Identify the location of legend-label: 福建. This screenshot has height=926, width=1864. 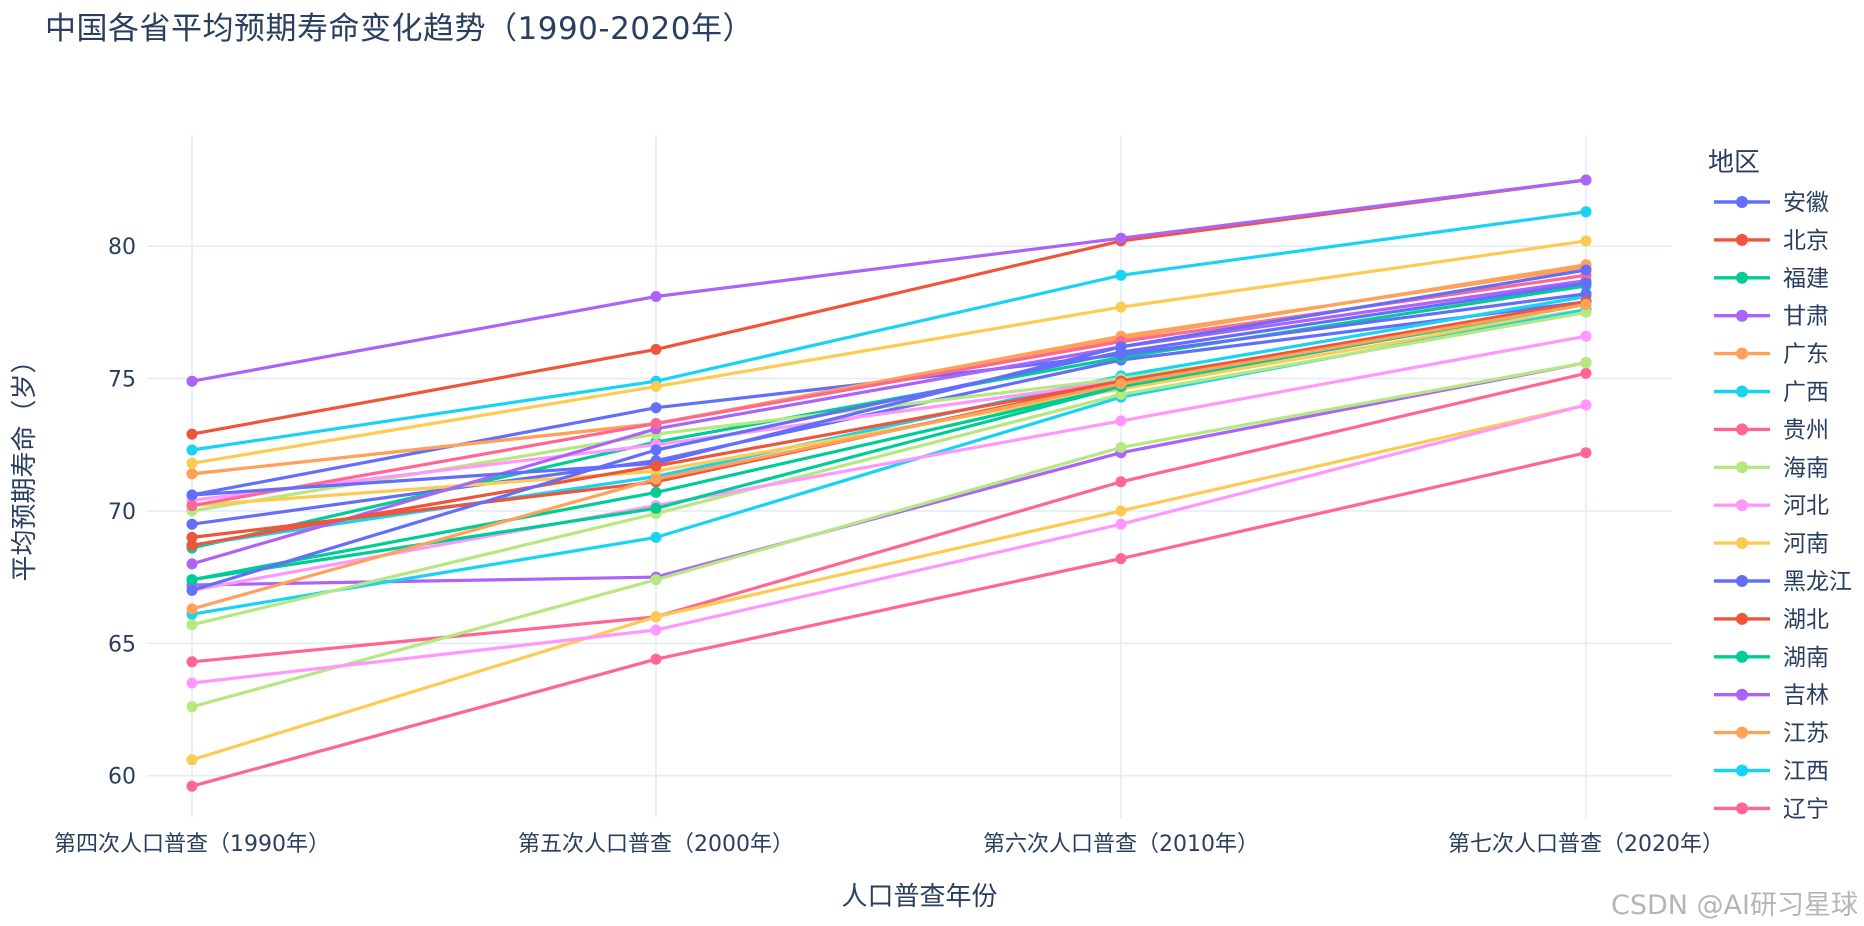
(1806, 279).